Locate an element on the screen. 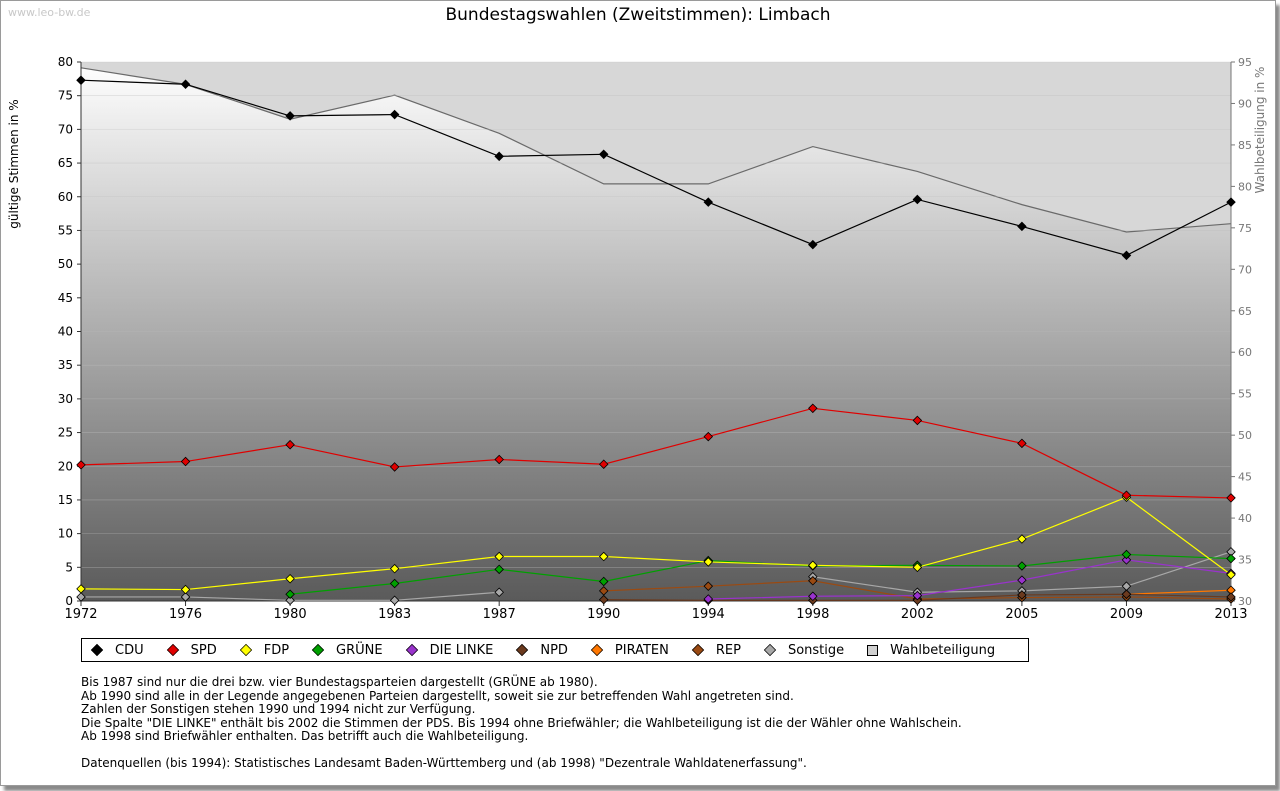 The image size is (1280, 791). y-tick-label: 35 is located at coordinates (65, 365).